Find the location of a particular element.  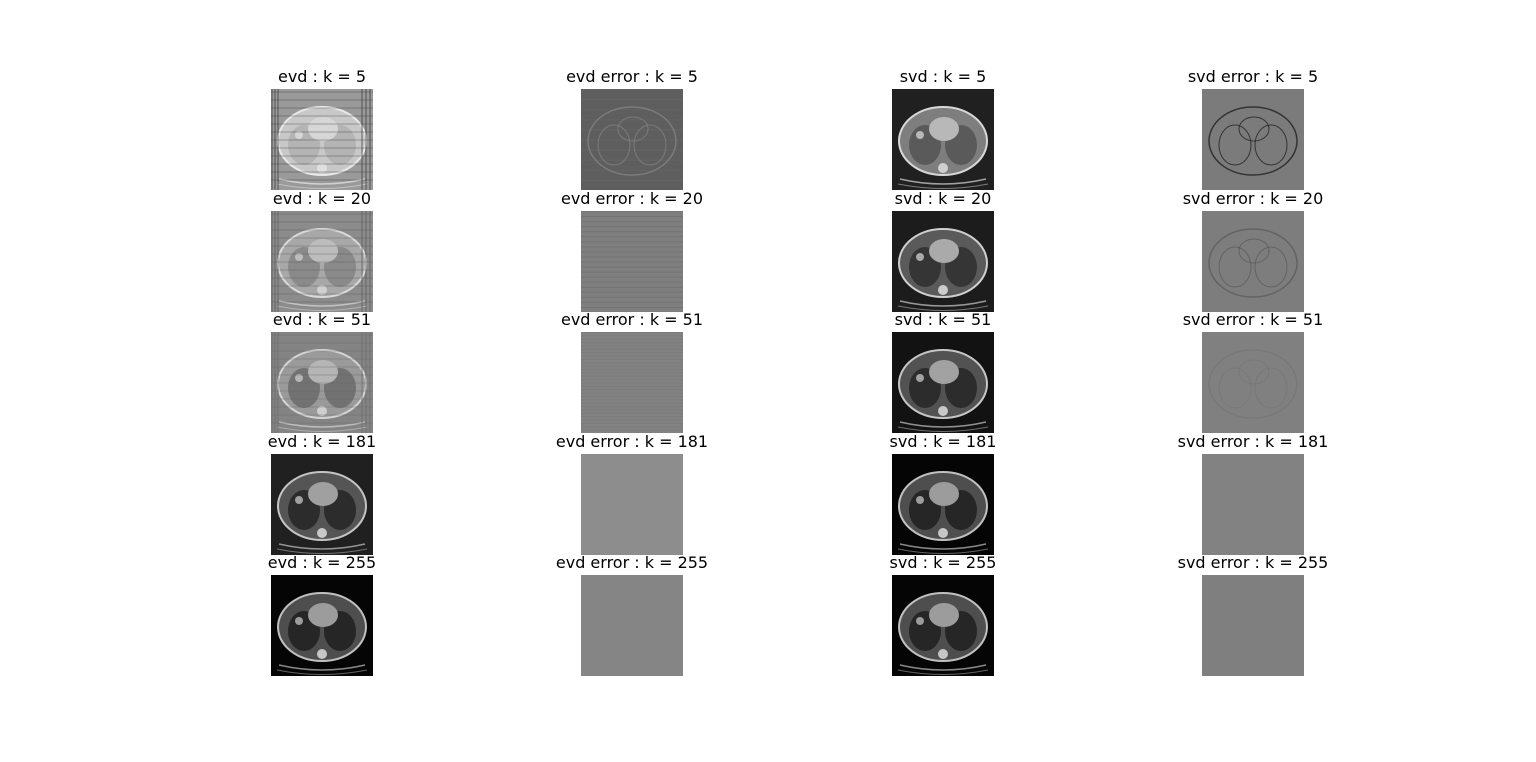

panel-evd-k20: evd : k = 20 is located at coordinates (322, 250).